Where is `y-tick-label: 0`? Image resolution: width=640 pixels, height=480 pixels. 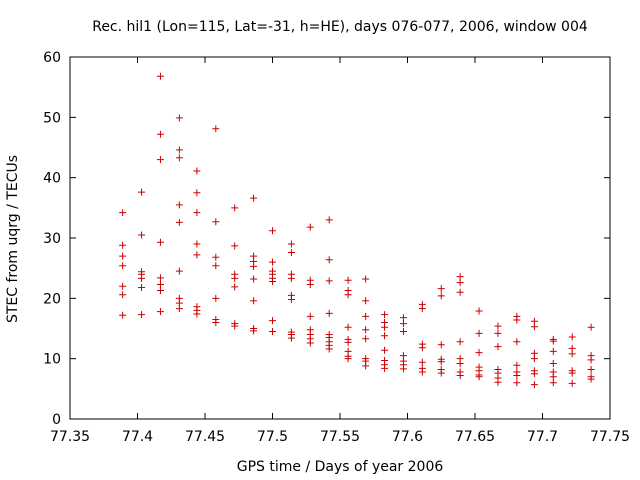
y-tick-label: 0 is located at coordinates (56, 420).